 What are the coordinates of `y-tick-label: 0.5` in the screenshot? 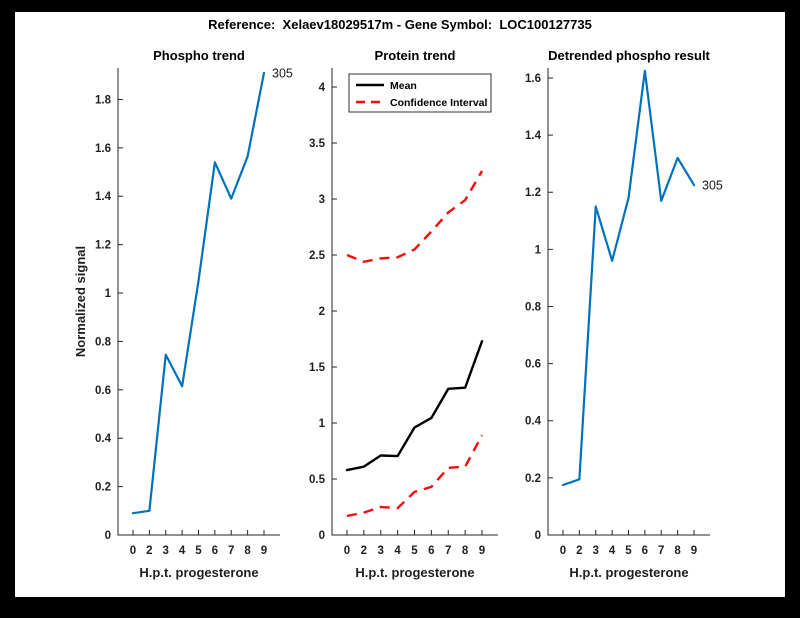 It's located at (317, 480).